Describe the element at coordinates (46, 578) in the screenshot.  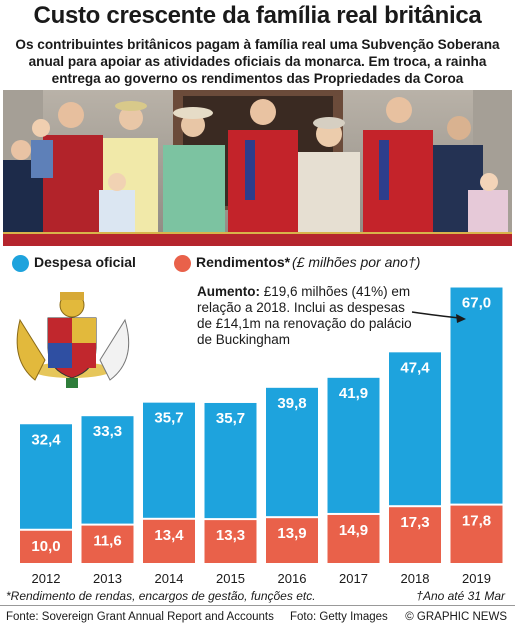
I see `x-tick-2012: 2012` at that location.